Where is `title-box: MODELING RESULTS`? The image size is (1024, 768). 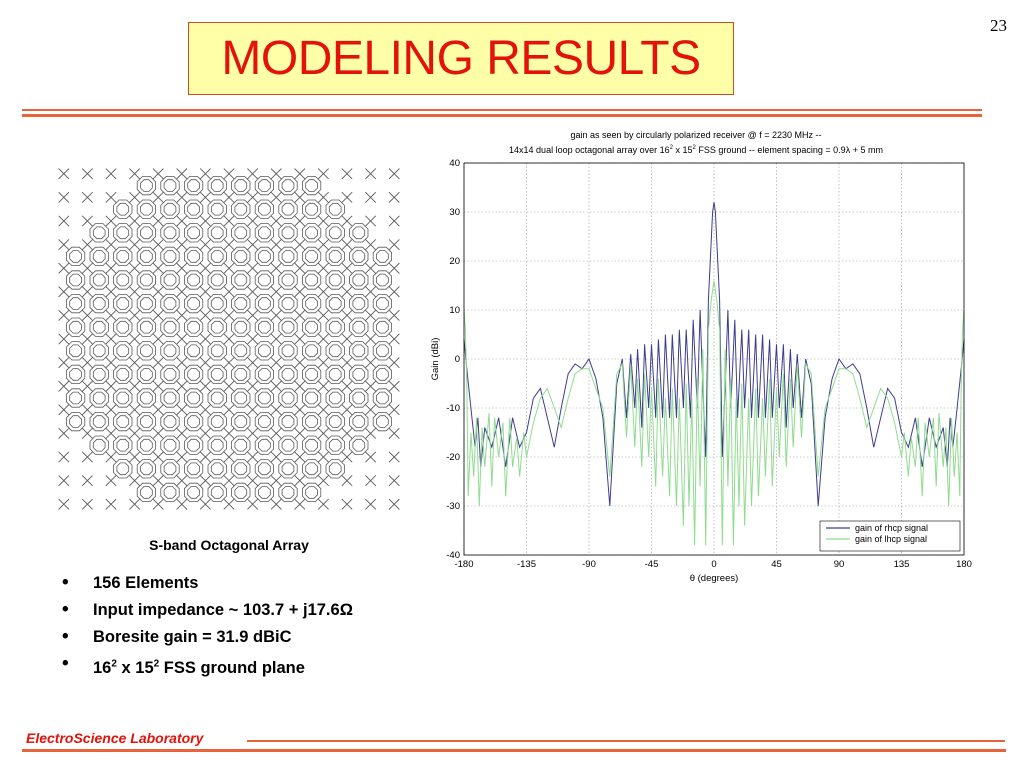 title-box: MODELING RESULTS is located at coordinates (461, 58).